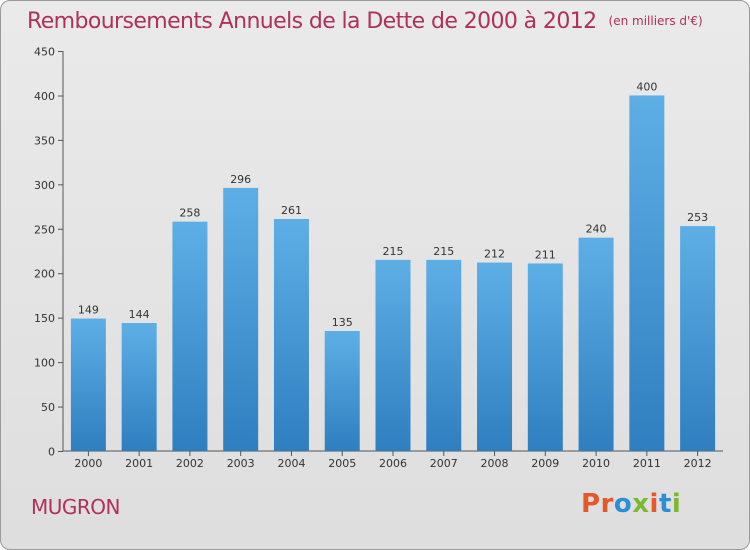 The width and height of the screenshot is (750, 550). Describe the element at coordinates (665, 504) in the screenshot. I see `logo-letter: t` at that location.